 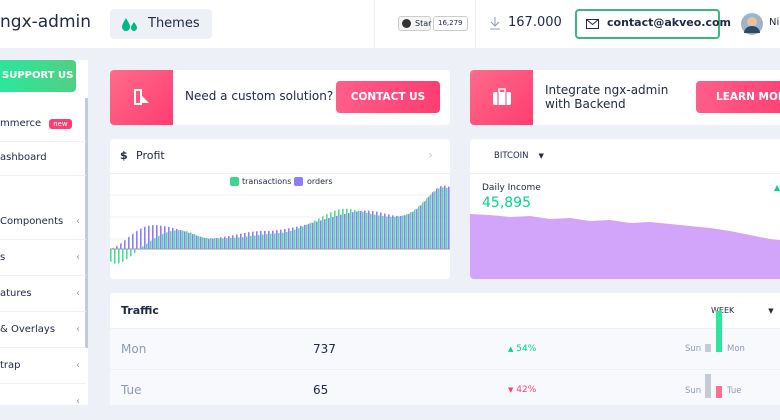 What do you see at coordinates (526, 390) in the screenshot?
I see `delta-text: 42%` at bounding box center [526, 390].